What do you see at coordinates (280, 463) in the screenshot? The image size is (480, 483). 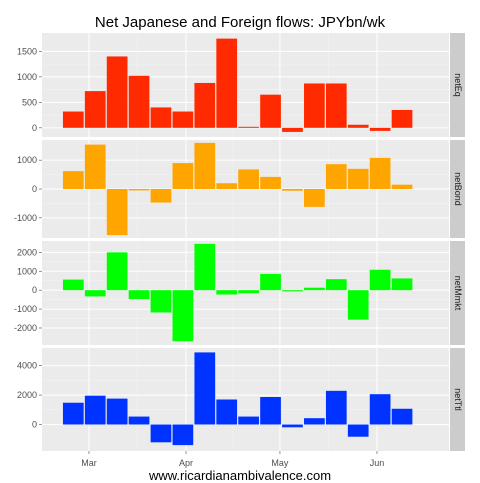 I see `x-tick-label: May` at bounding box center [280, 463].